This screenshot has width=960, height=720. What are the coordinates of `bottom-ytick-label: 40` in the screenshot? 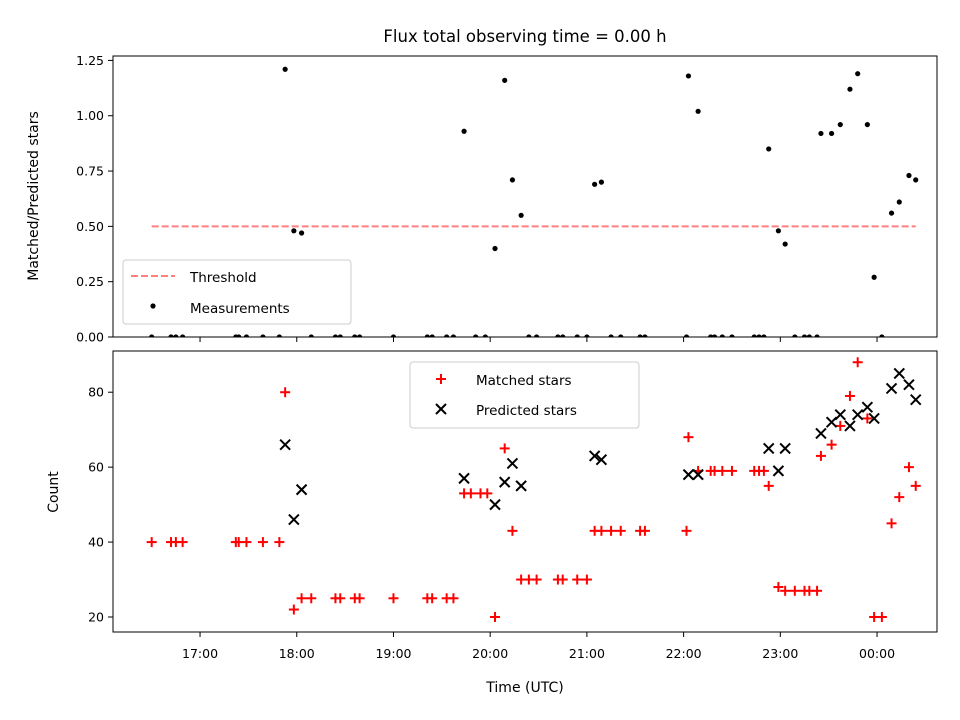 It's located at (96, 542).